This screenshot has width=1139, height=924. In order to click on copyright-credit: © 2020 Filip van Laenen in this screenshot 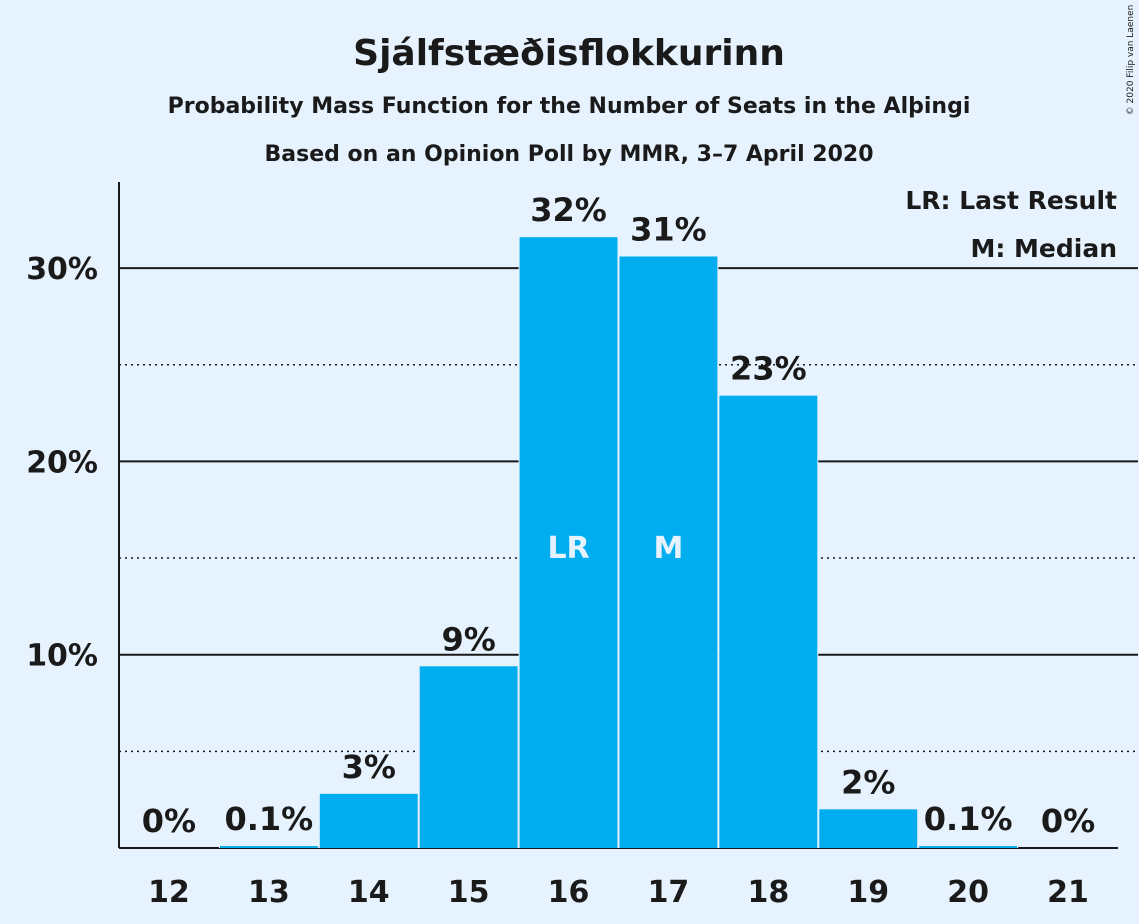, I will do `click(1131, 60)`.